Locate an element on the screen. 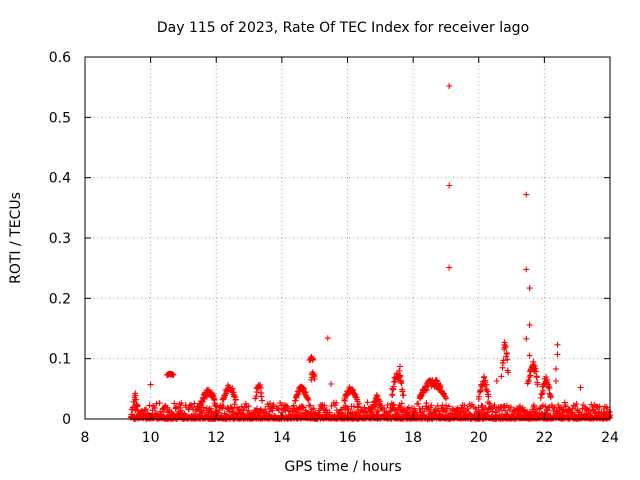 The width and height of the screenshot is (640, 480). y-tick-label: 0.2 is located at coordinates (60, 299).